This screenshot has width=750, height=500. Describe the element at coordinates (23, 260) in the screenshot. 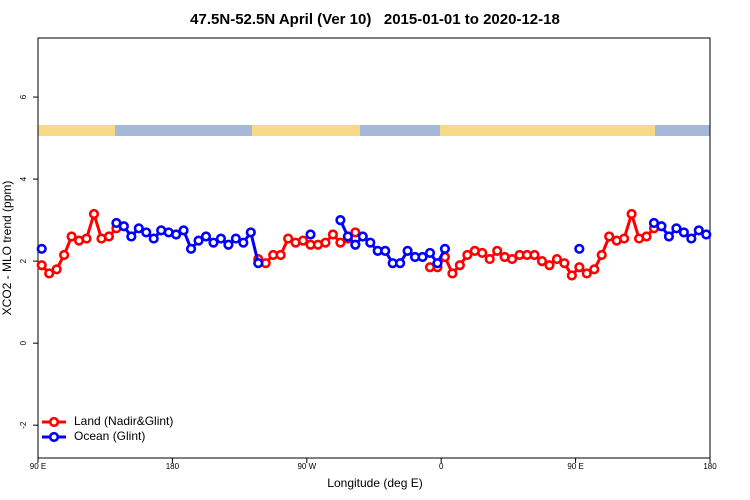

I see `y-tick-label: 2` at that location.